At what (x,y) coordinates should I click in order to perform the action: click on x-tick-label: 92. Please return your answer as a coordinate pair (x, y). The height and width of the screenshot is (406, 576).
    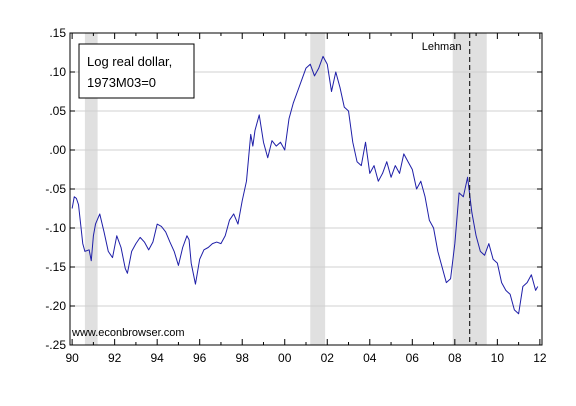
    Looking at the image, I should click on (115, 358).